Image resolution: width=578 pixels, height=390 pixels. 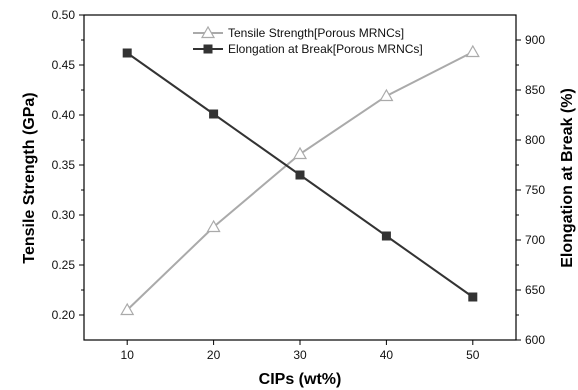 I want to click on legend-label: Elongation at Break[Porous MRNCs], so click(x=325, y=49).